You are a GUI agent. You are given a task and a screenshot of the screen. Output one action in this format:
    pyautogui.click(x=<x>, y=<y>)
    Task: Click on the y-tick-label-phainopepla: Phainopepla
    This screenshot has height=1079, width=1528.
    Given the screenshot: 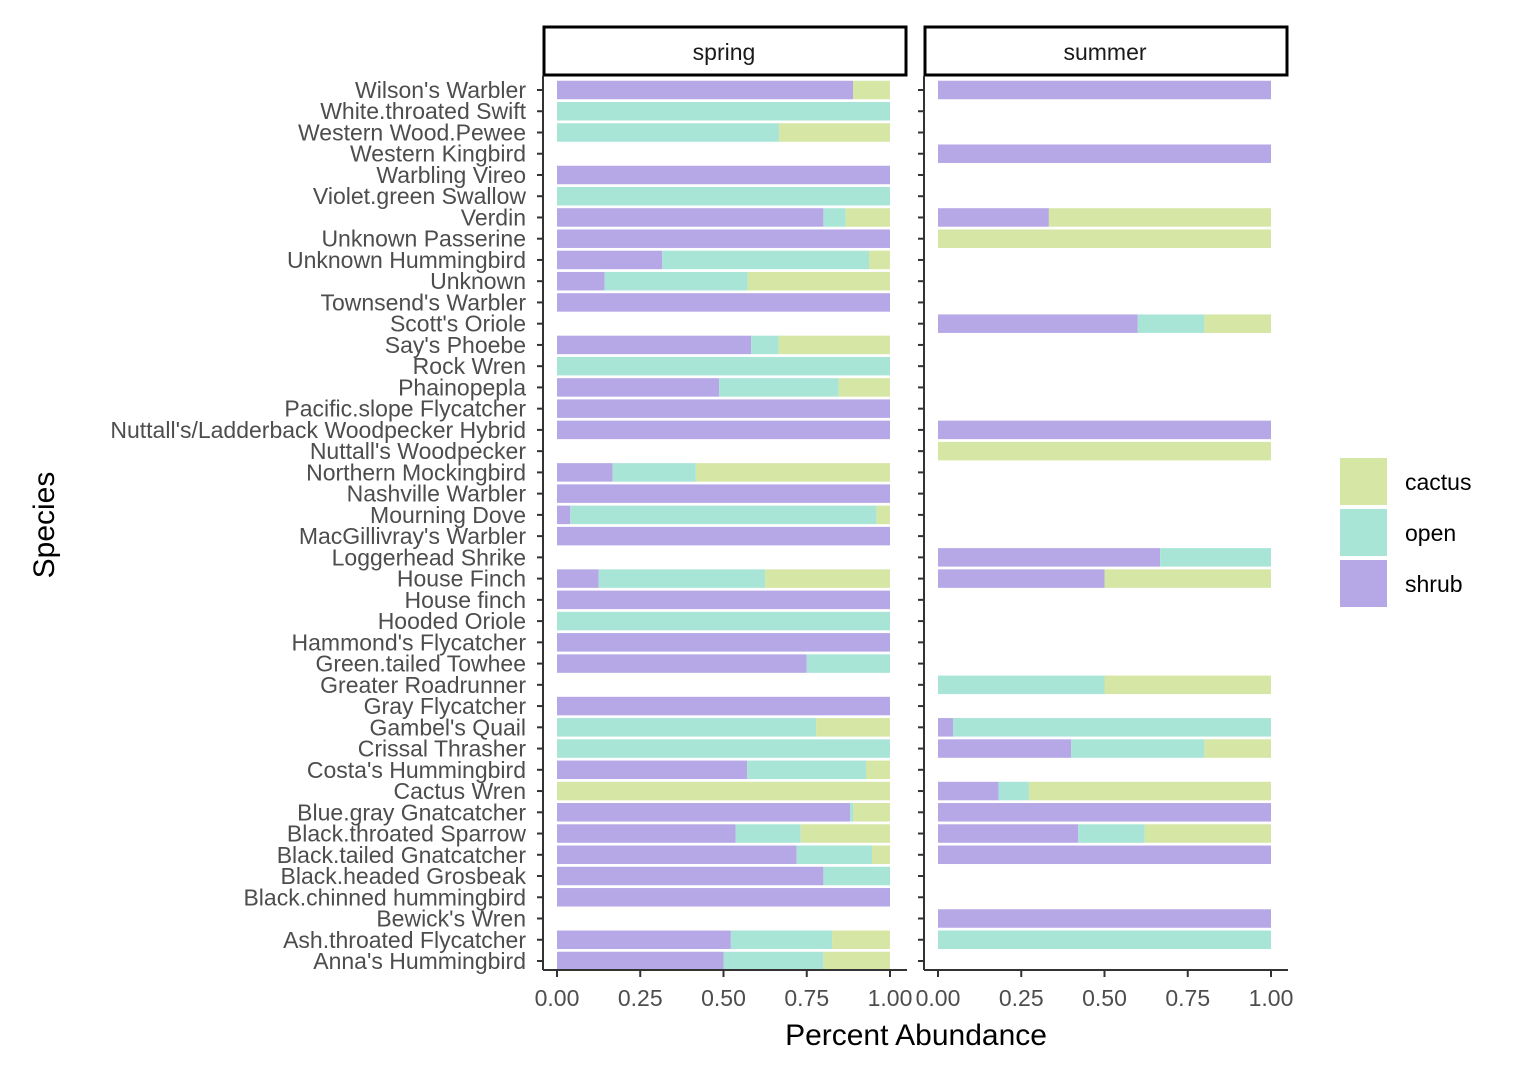 What is the action you would take?
    pyautogui.click(x=462, y=387)
    